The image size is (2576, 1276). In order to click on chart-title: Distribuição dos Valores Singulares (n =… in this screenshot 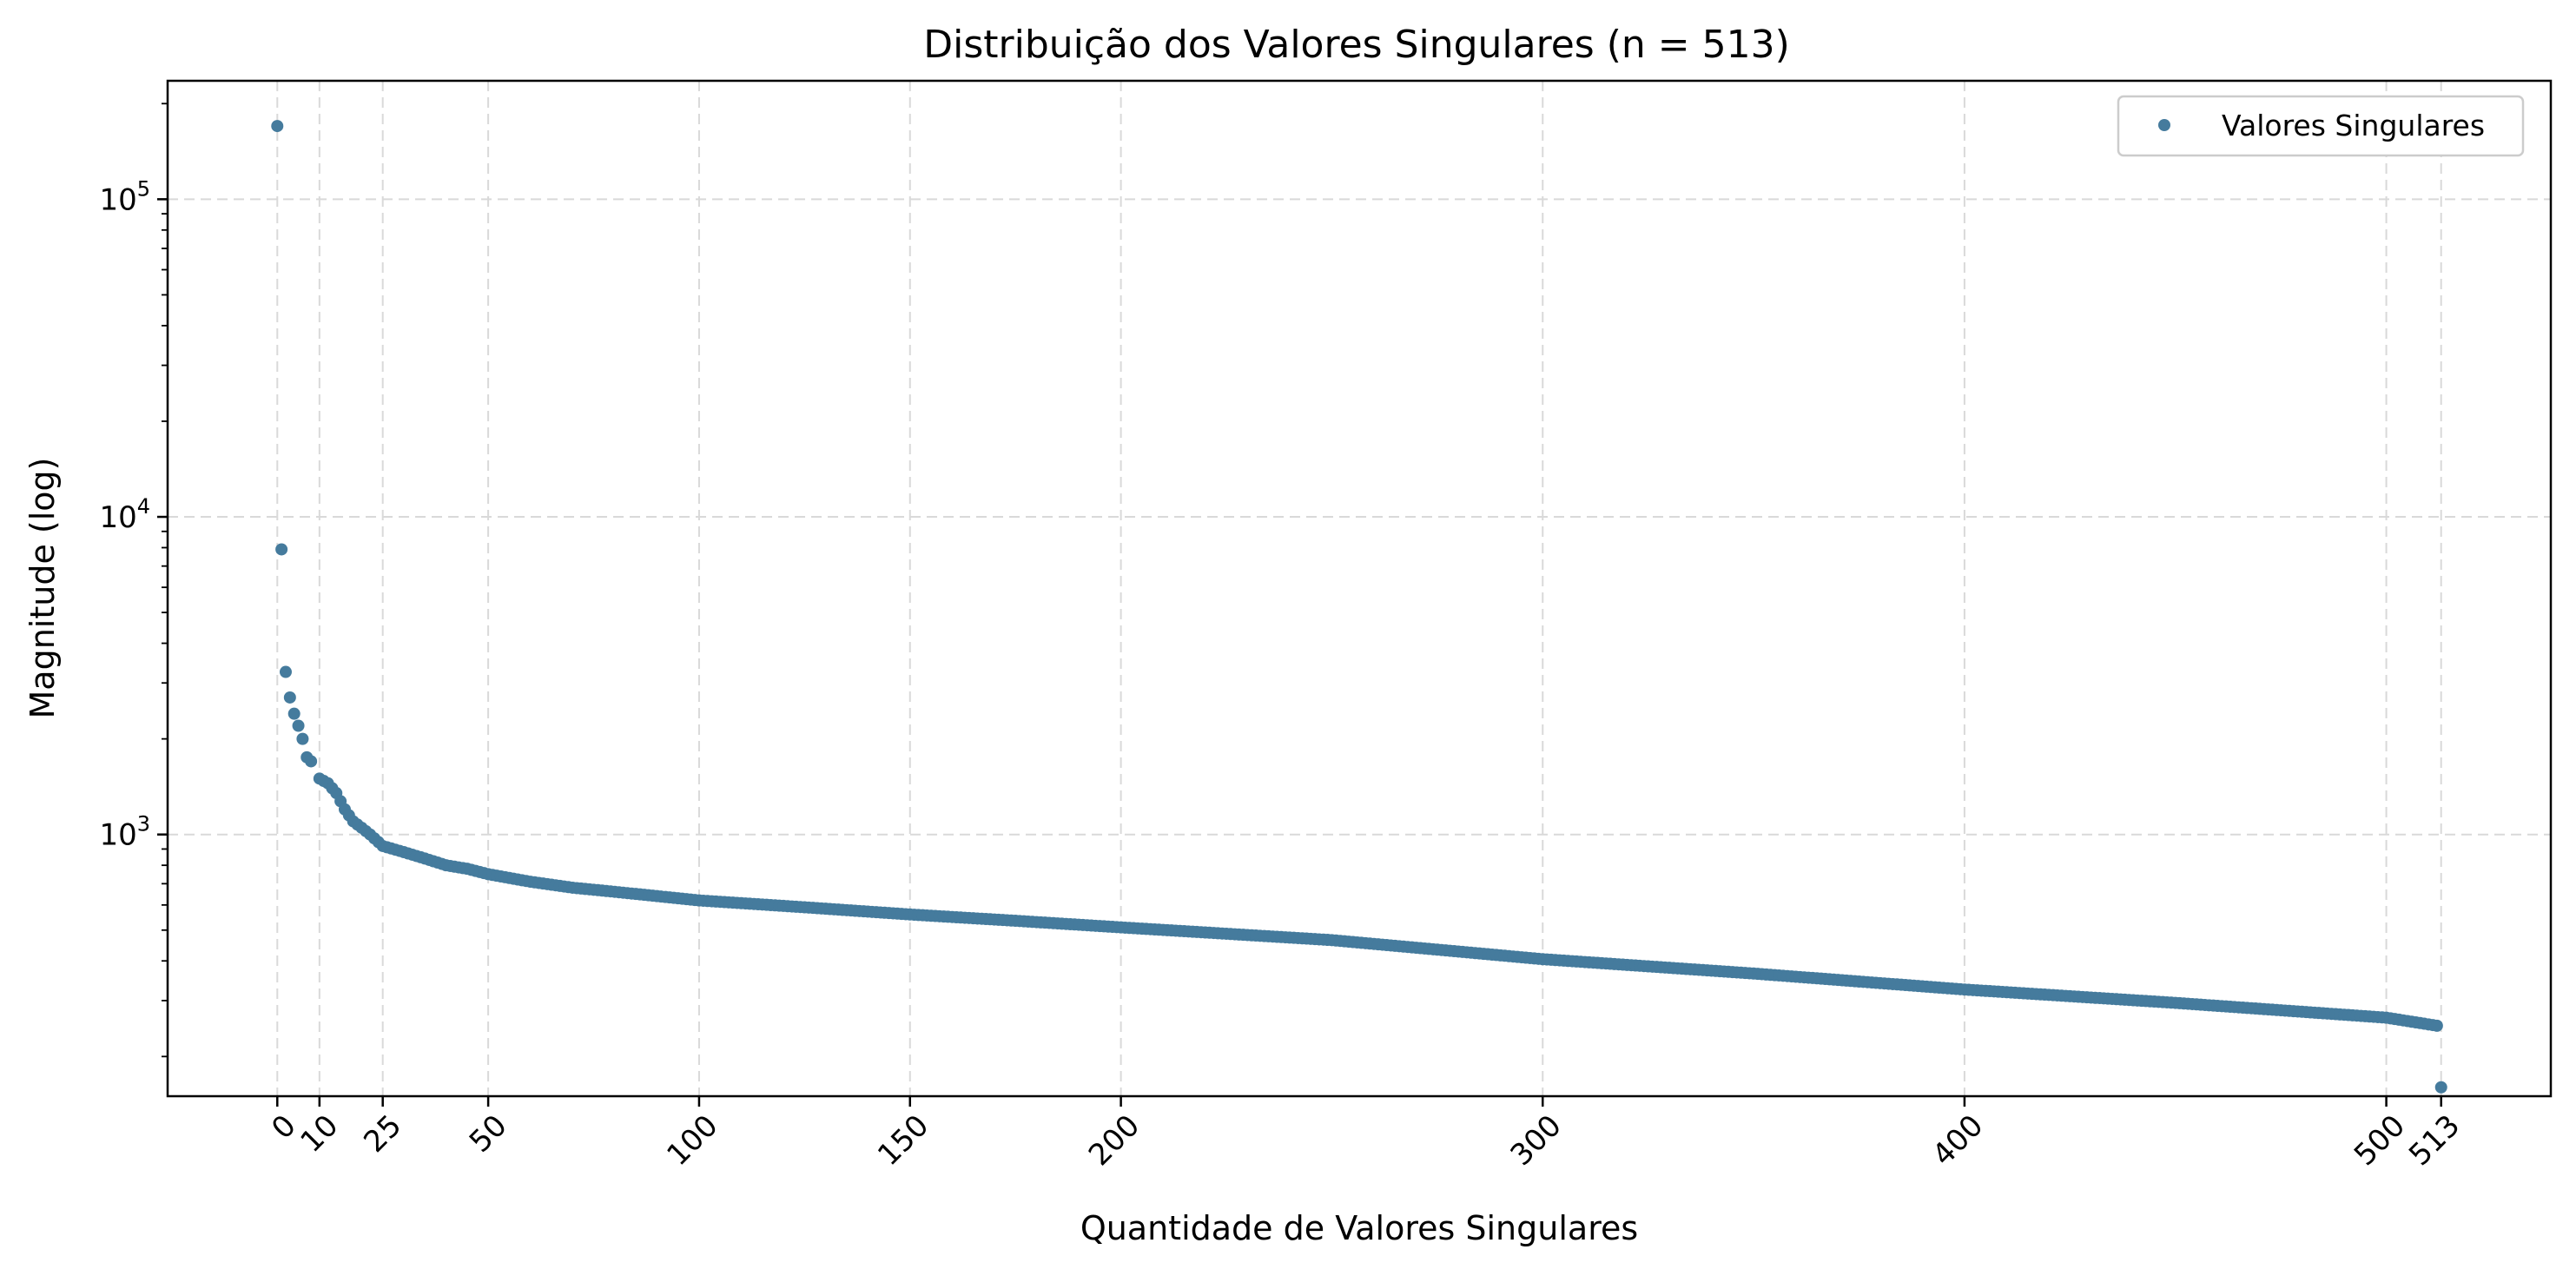, I will do `click(1356, 45)`.